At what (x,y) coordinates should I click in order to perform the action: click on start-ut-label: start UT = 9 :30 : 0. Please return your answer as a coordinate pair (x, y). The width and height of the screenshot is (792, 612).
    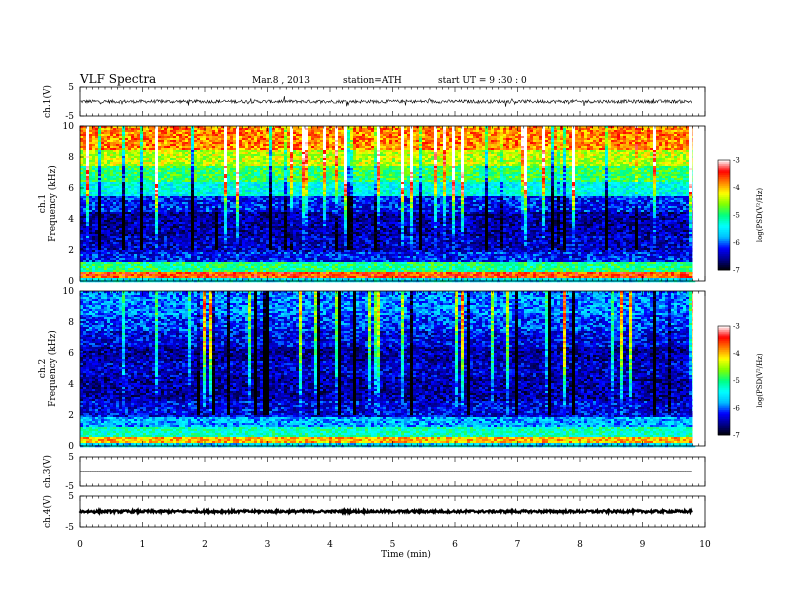
    Looking at the image, I should click on (482, 81).